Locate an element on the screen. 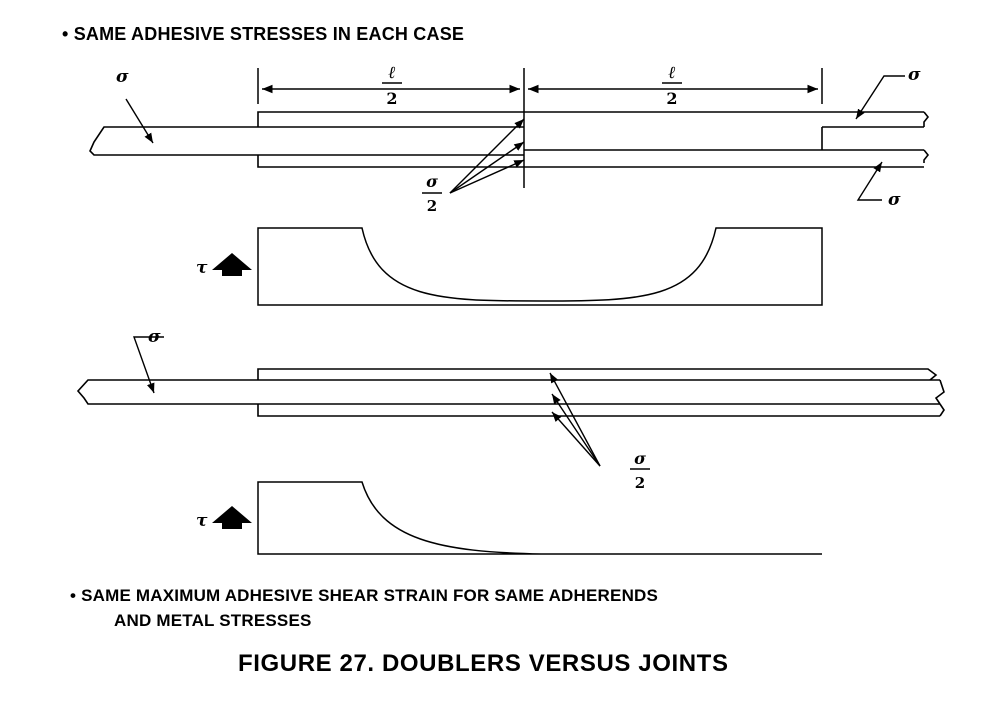 This screenshot has height=705, width=987. sigma-label-joint-right-bottom: σ is located at coordinates (894, 200).